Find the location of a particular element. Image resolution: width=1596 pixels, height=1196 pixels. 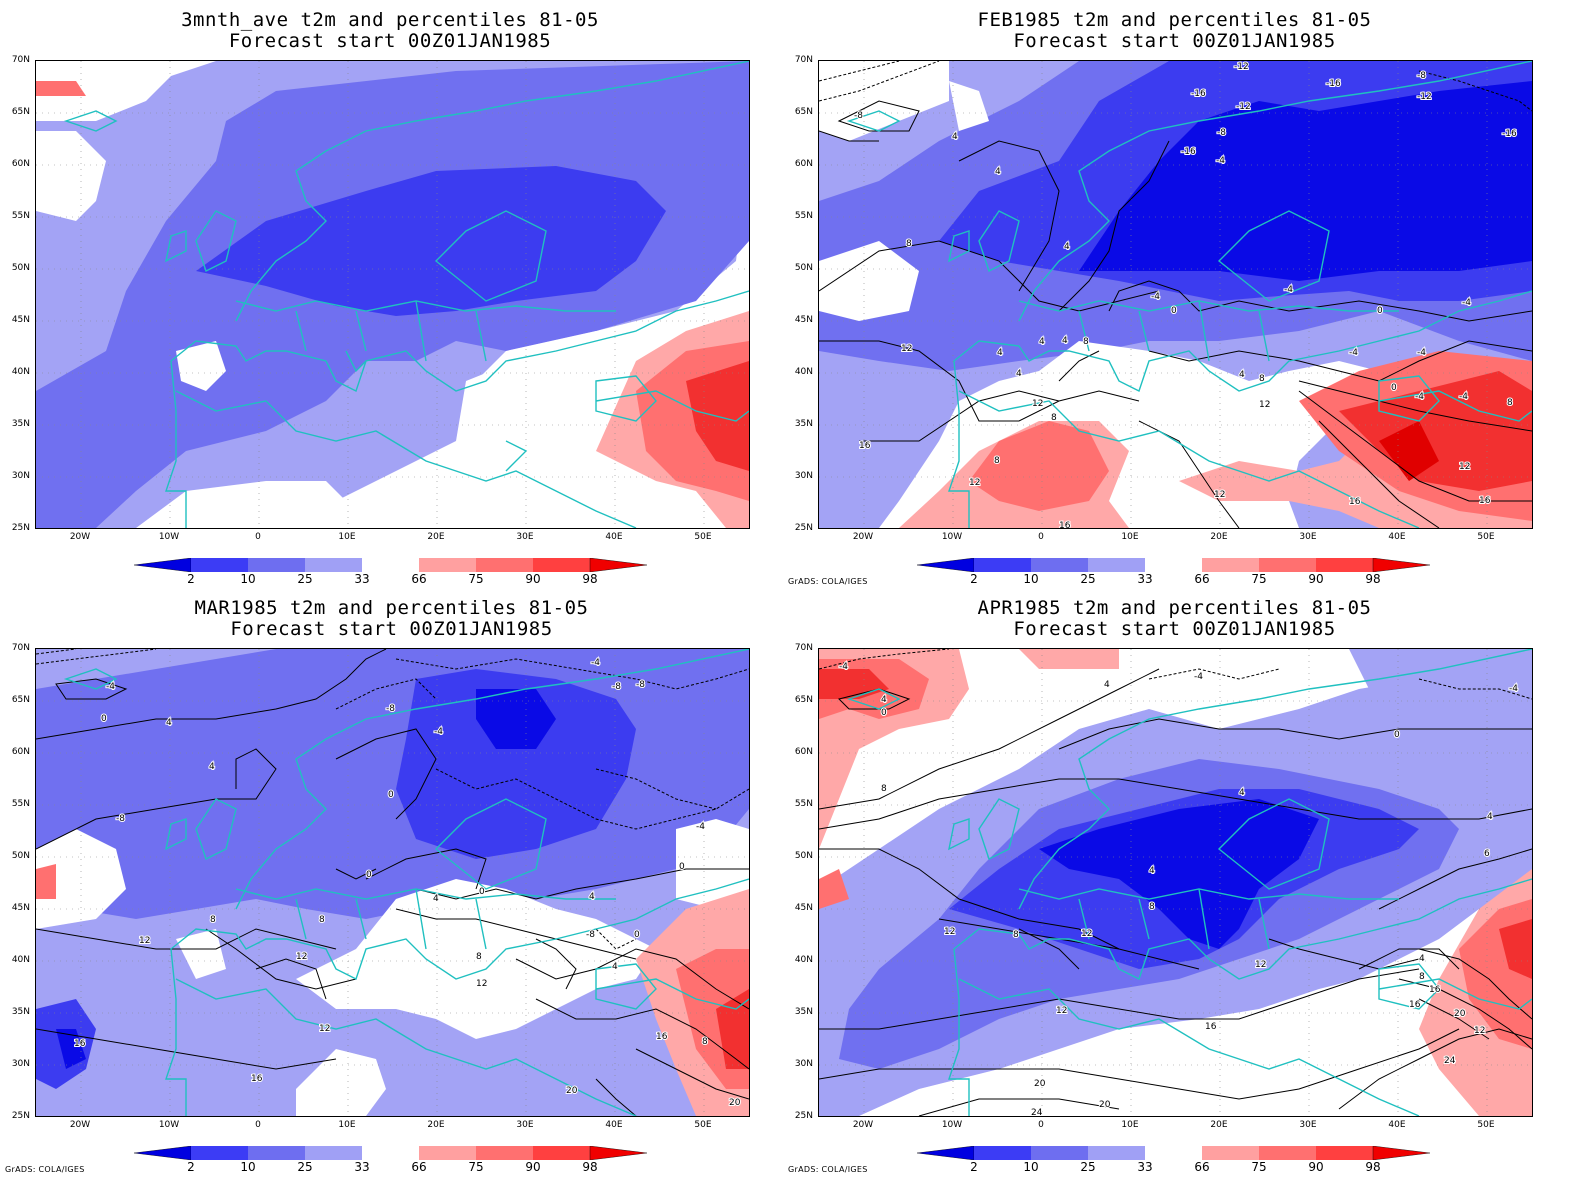

contour-label: -16 is located at coordinates (1188, 152).